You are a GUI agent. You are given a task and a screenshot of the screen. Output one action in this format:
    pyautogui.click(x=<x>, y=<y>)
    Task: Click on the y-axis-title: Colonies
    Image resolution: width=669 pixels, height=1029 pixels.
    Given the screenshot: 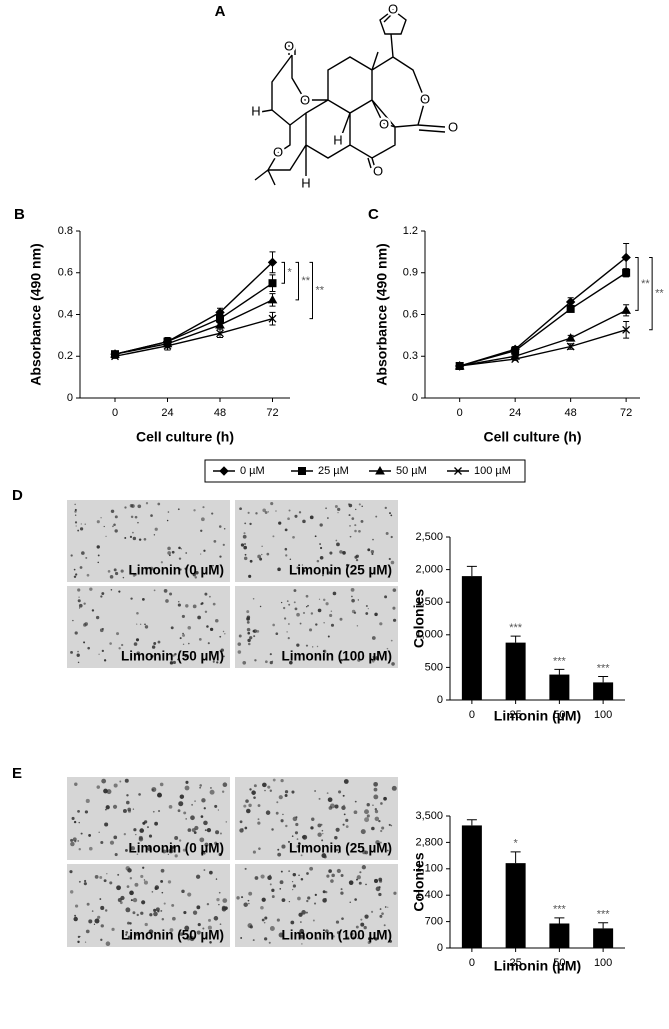 What is the action you would take?
    pyautogui.click(x=419, y=618)
    